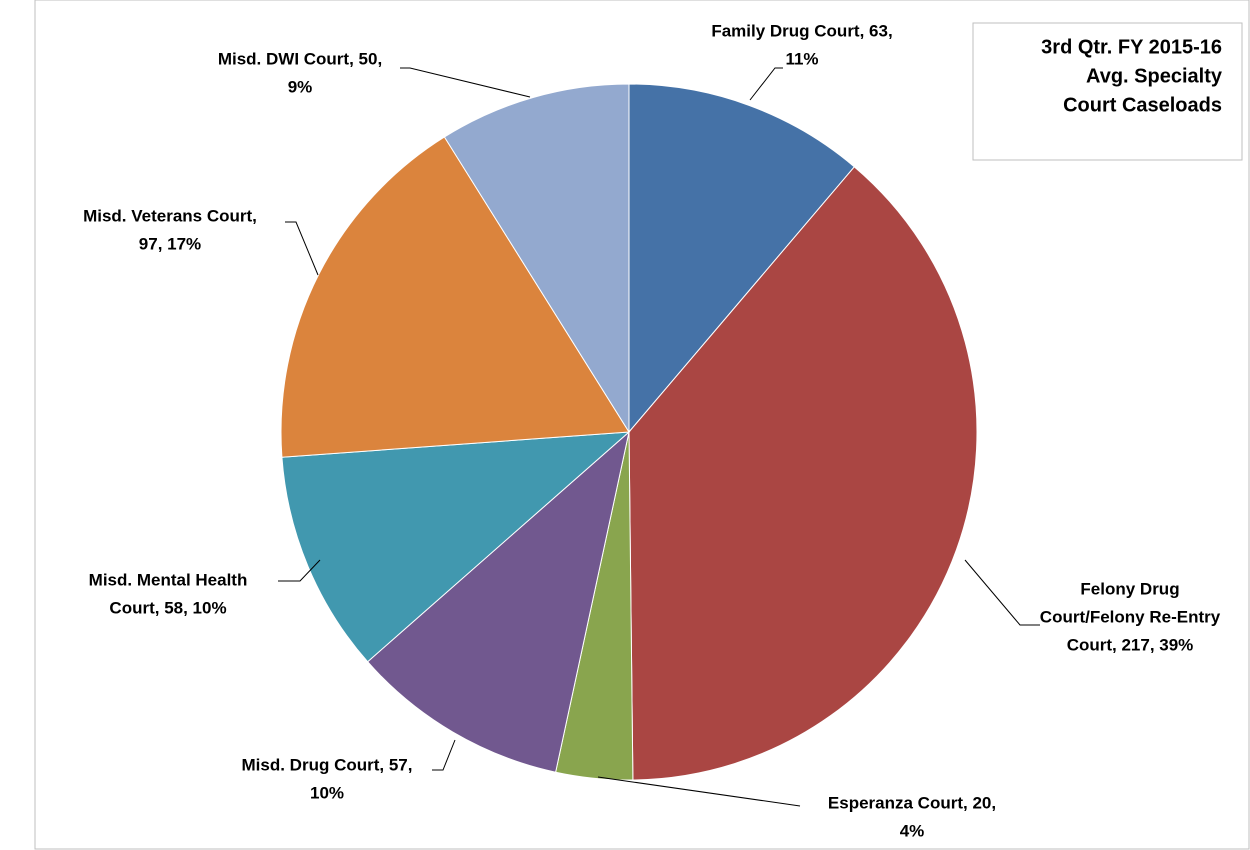 This screenshot has height=850, width=1250. What do you see at coordinates (1130, 644) in the screenshot?
I see `data-label: Court, 217, 39%` at bounding box center [1130, 644].